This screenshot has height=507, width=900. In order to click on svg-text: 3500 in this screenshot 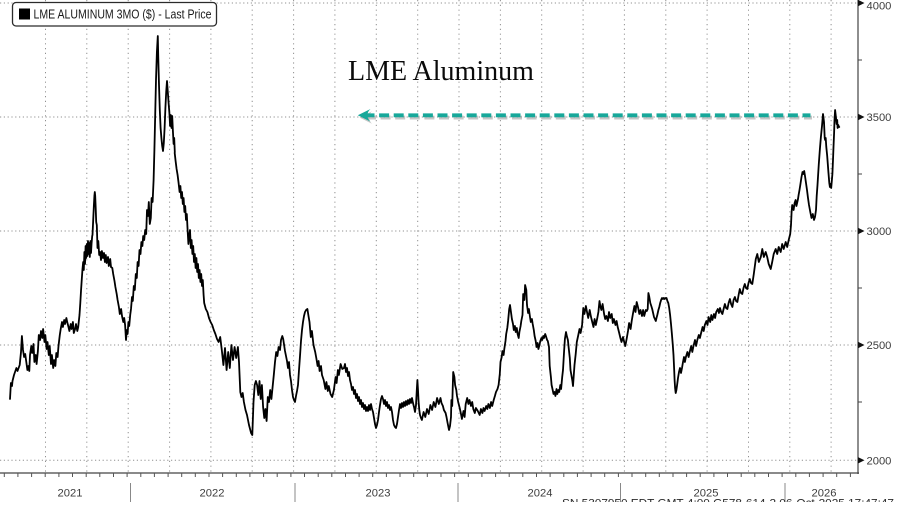, I will do `click(879, 118)`.